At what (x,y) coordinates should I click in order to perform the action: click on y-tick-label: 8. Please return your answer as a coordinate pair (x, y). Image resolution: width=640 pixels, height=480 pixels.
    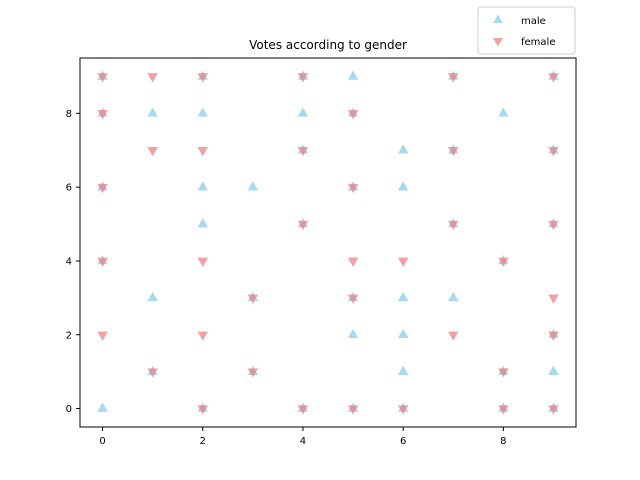
    Looking at the image, I should click on (69, 114).